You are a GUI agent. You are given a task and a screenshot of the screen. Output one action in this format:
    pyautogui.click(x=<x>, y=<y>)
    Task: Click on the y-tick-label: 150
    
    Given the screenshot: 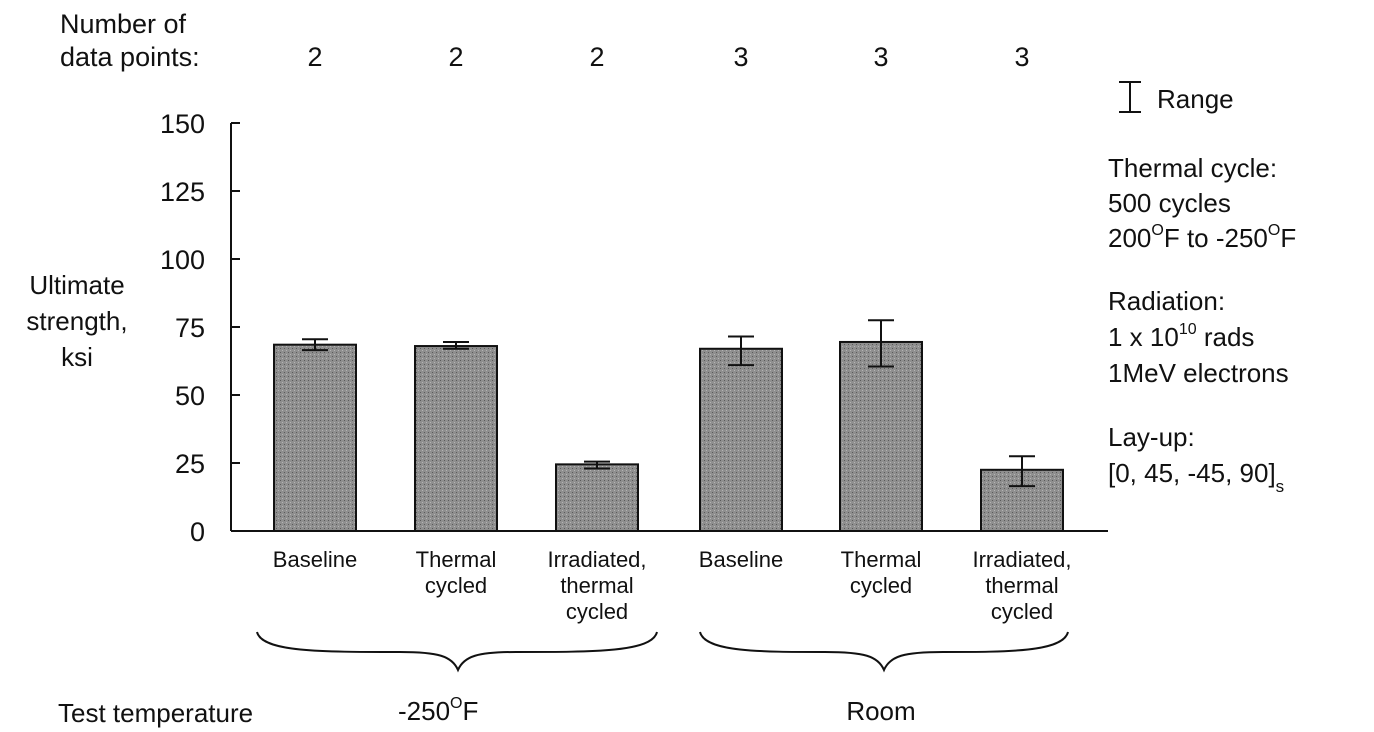 What is the action you would take?
    pyautogui.click(x=182, y=124)
    